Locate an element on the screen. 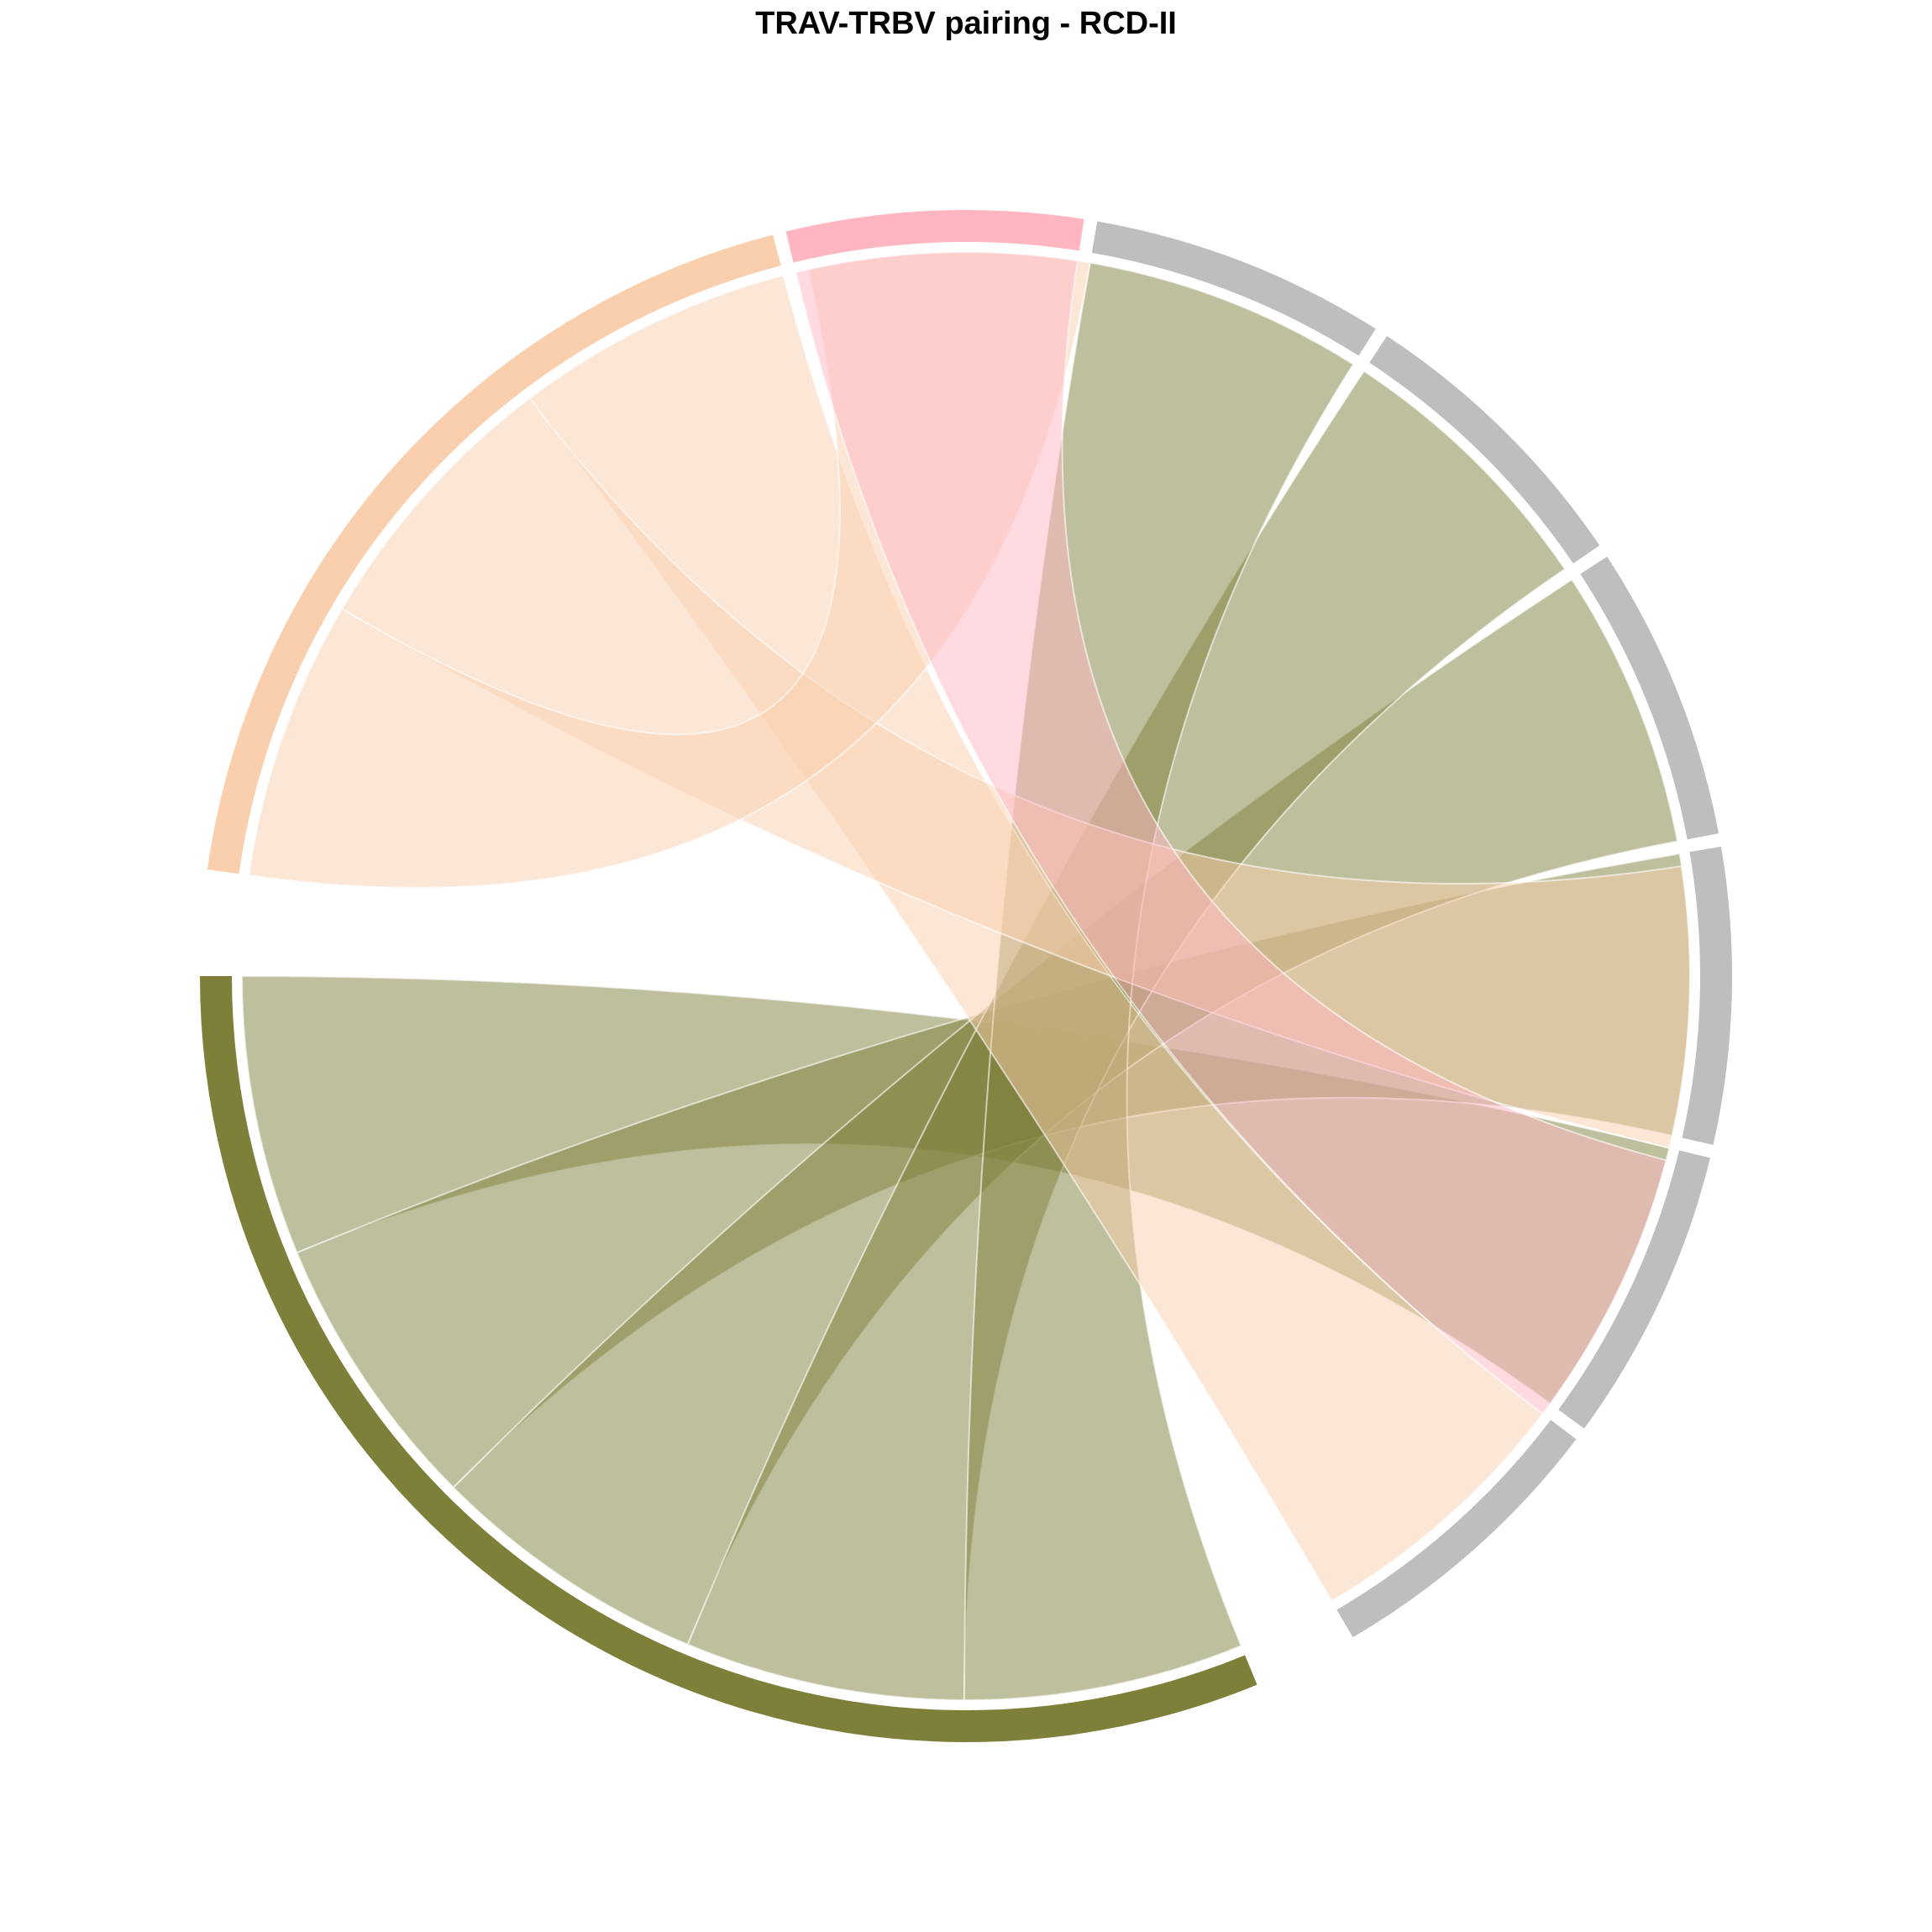  chart-title: TRAV-TRBV pairing - RCD-II is located at coordinates (966, 23).